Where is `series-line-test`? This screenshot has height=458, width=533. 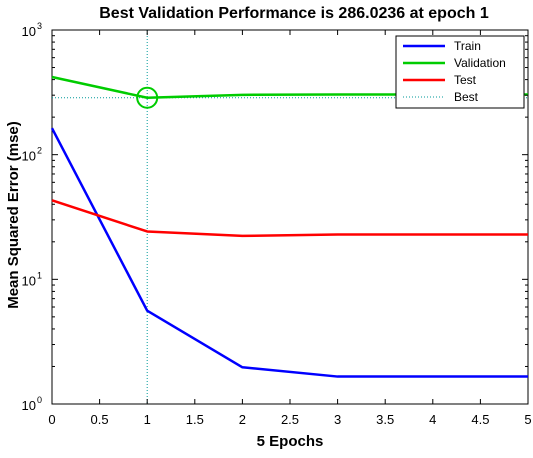
series-line-test is located at coordinates (289, 218).